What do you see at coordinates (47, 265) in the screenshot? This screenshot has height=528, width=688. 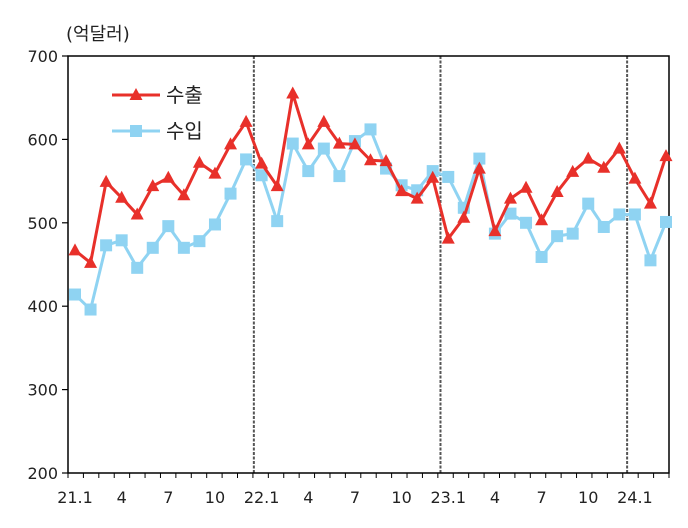 I see `y-axis: 200 300 400 500 600 700` at bounding box center [47, 265].